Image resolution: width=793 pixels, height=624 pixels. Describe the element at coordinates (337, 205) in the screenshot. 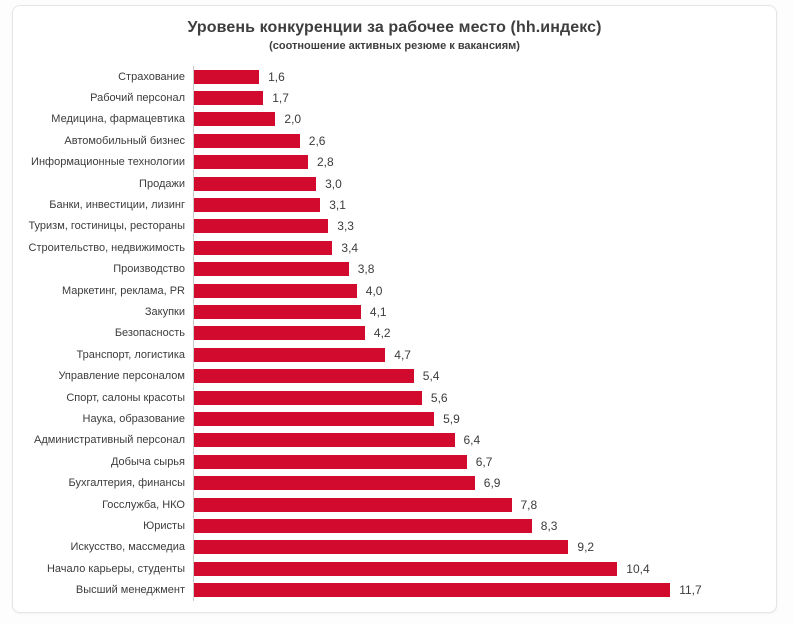

I see `value-label: 3,1` at that location.